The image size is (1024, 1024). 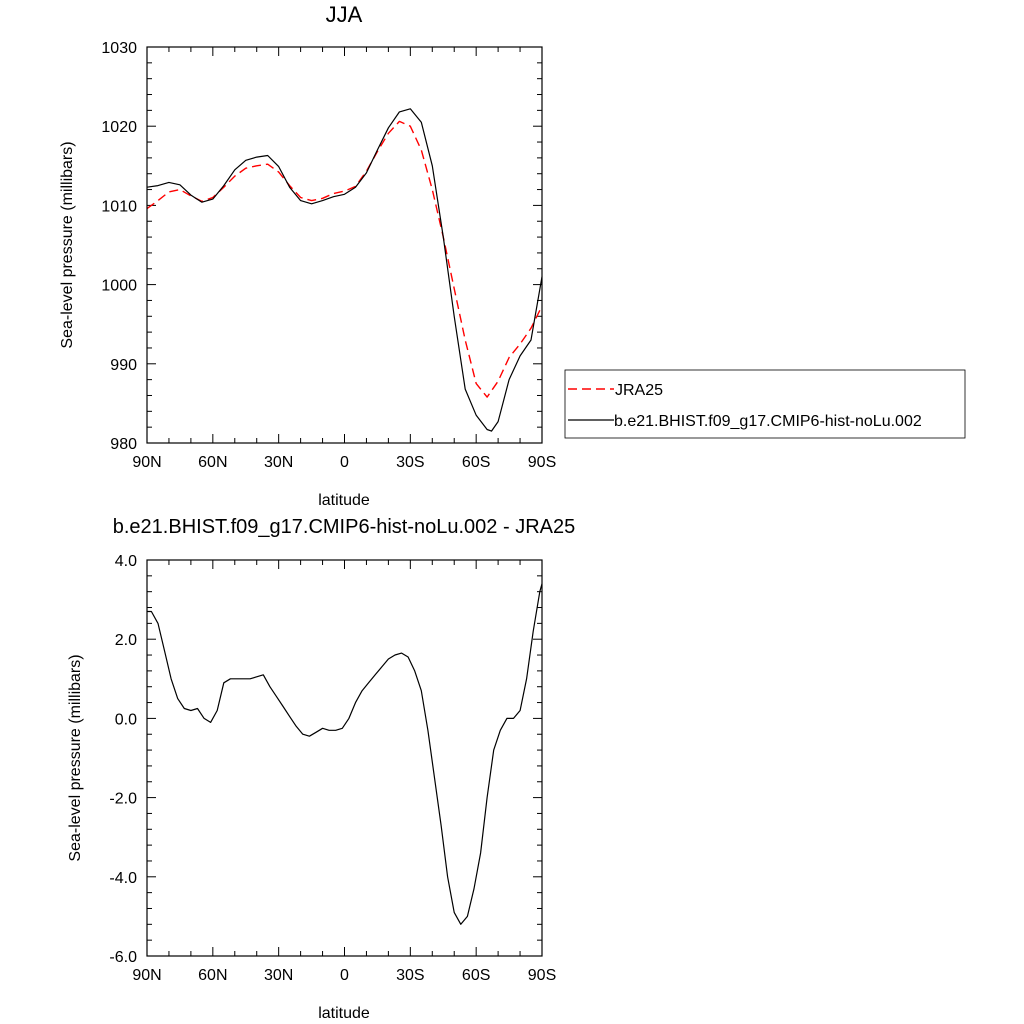 I want to click on y-tick-label: 0.0, so click(x=126, y=719).